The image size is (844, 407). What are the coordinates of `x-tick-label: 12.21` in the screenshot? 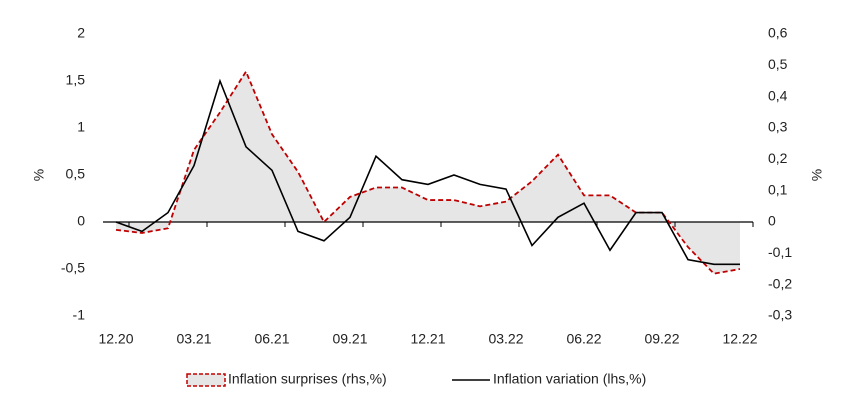 It's located at (427, 339).